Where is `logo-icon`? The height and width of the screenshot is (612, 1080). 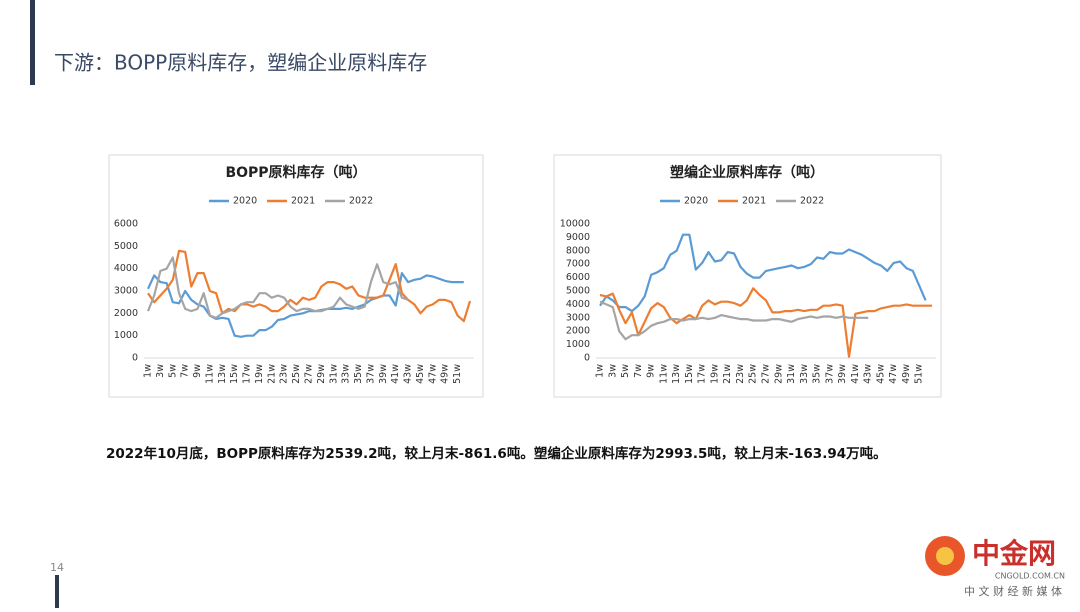
logo-icon is located at coordinates (945, 556).